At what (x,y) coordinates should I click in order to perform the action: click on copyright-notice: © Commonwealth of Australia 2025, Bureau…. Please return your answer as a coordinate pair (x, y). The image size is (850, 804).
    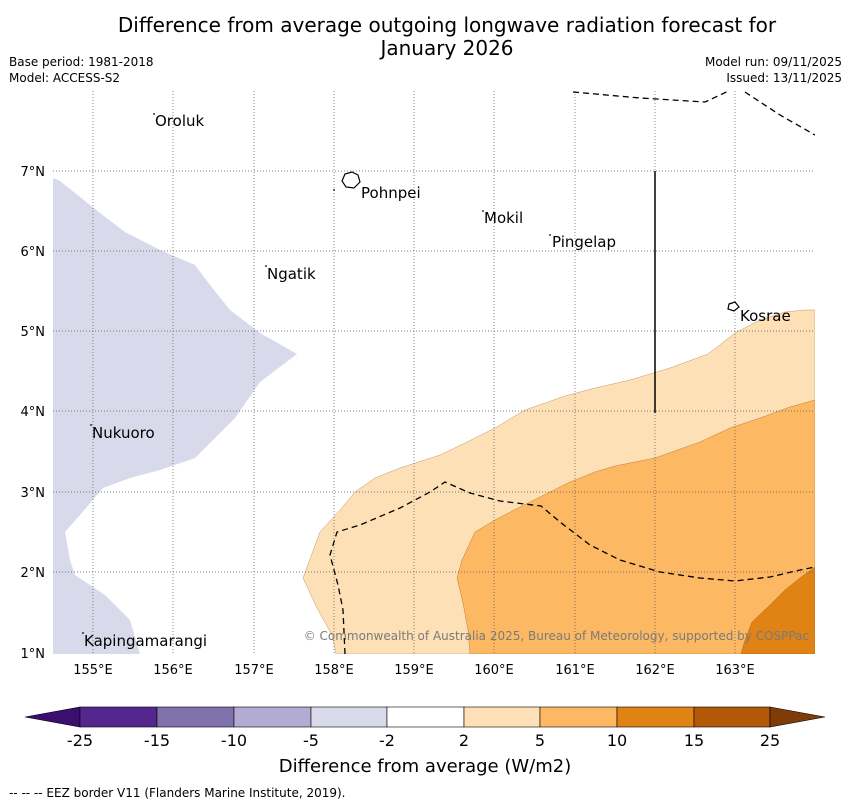
    Looking at the image, I should click on (556, 636).